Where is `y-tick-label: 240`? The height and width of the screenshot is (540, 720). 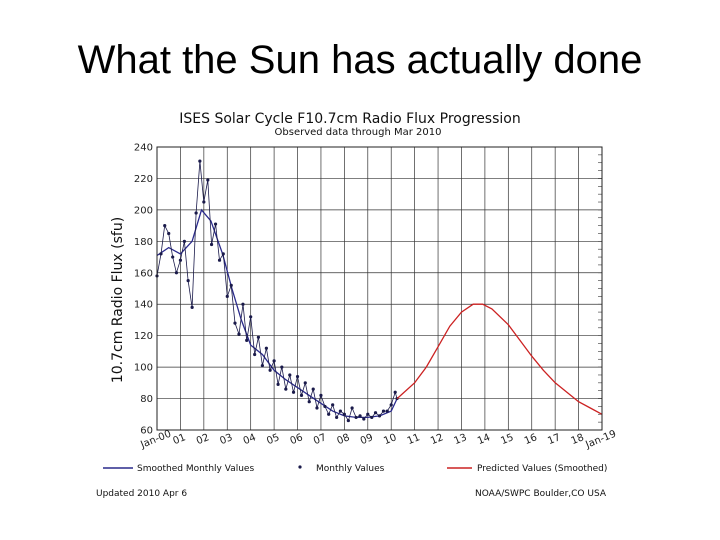
y-tick-label: 240 is located at coordinates (143, 148).